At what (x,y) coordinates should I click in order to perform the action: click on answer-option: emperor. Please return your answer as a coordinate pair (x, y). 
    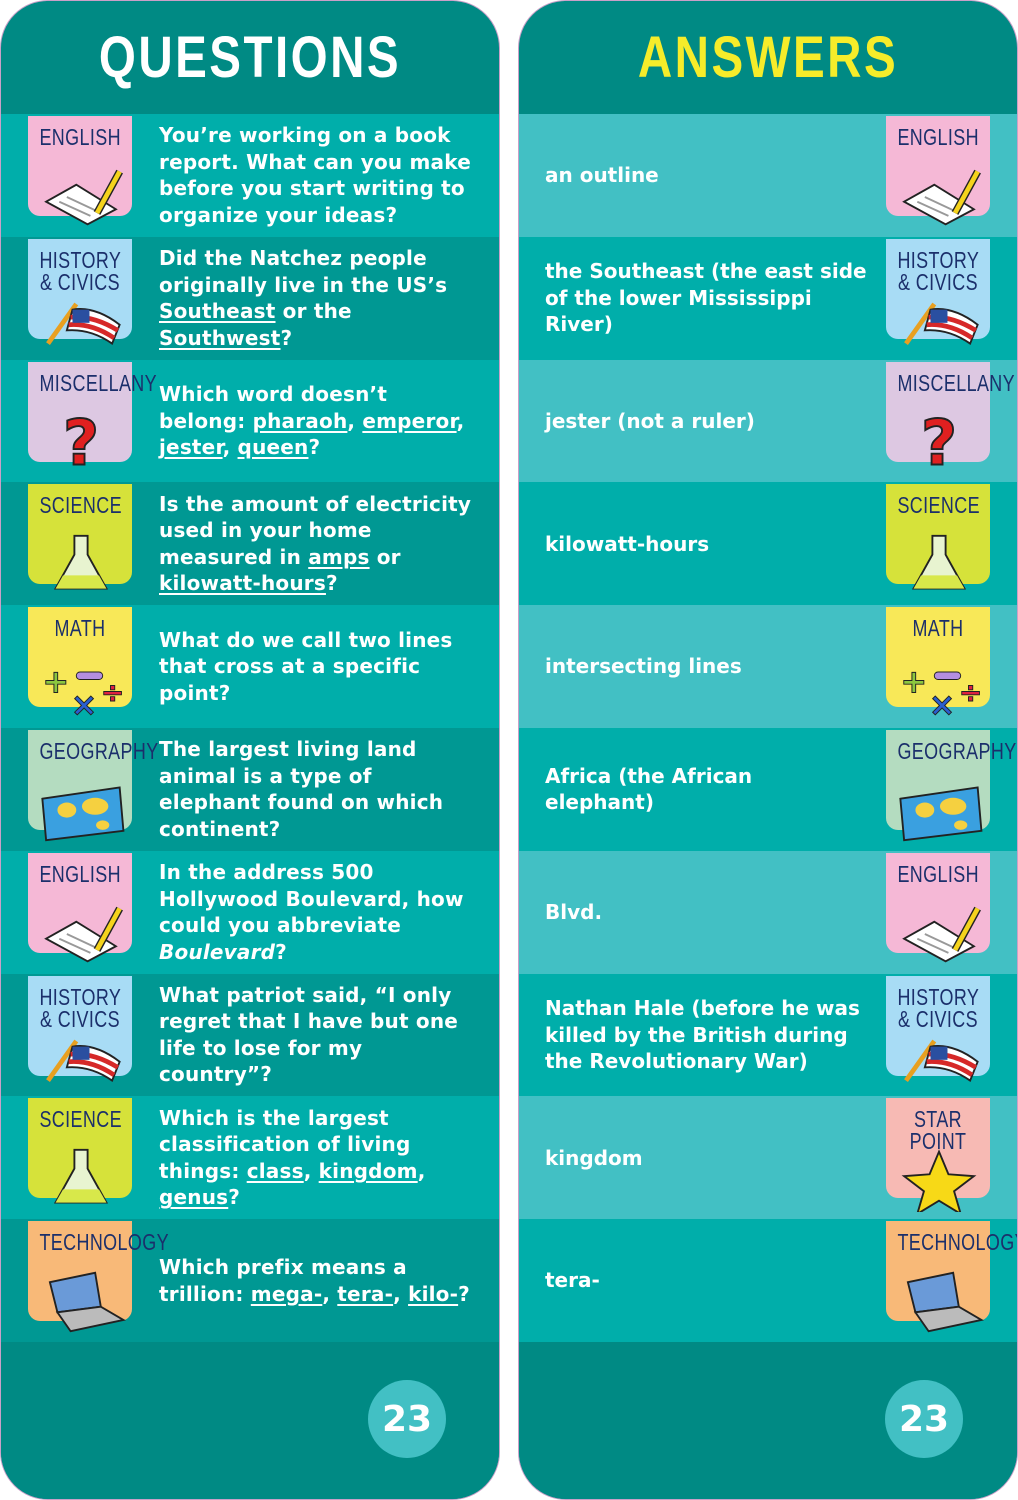
    Looking at the image, I should click on (409, 420).